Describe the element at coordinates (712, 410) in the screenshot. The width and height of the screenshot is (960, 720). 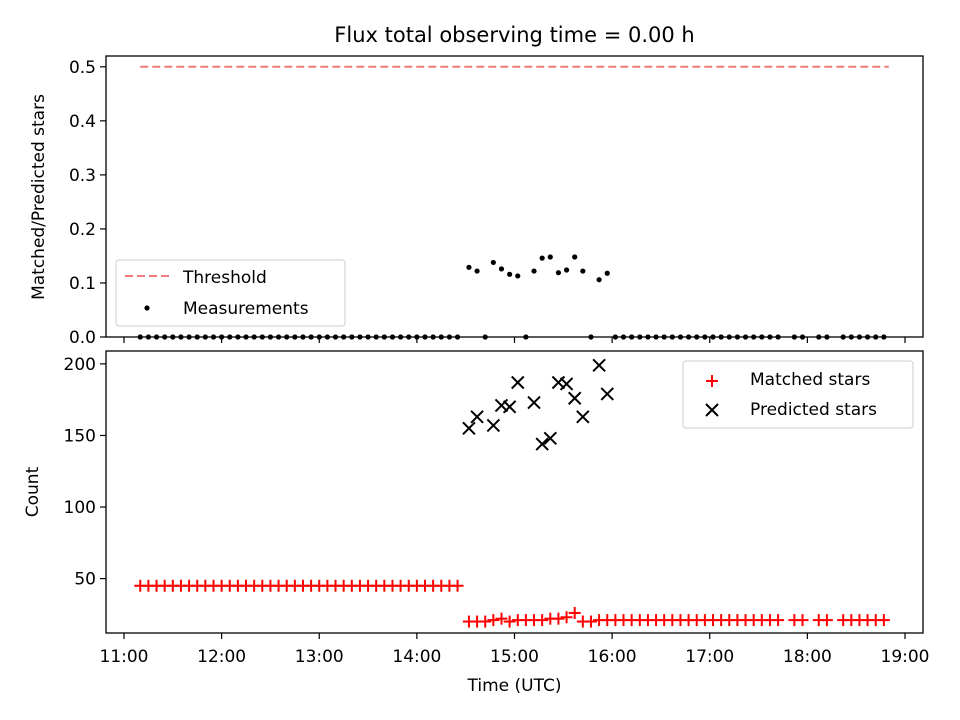
I see `legend-predicted-swatch` at that location.